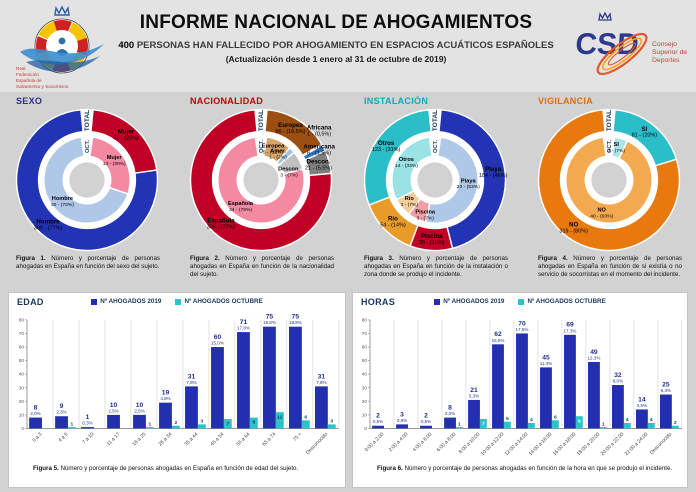  Describe the element at coordinates (447, 442) in the screenshot. I see `x-category-label: 6:00 a 8:00` at that location.